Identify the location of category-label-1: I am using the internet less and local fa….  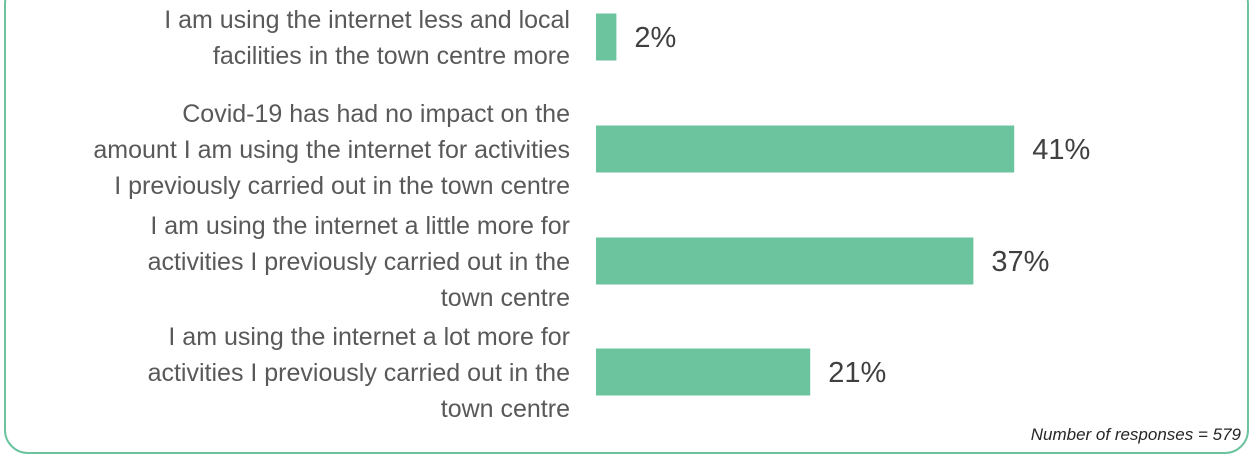
(367, 38).